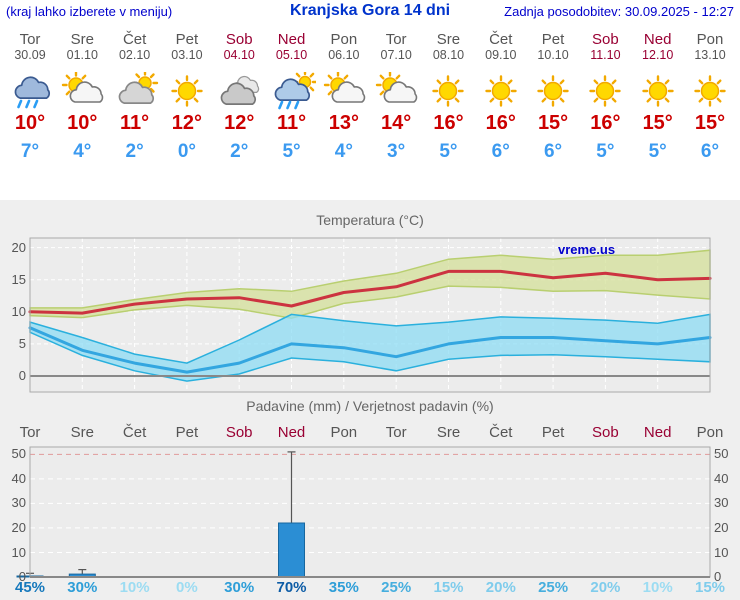 This screenshot has width=740, height=600. I want to click on tmin-value: 0°, so click(186, 151).